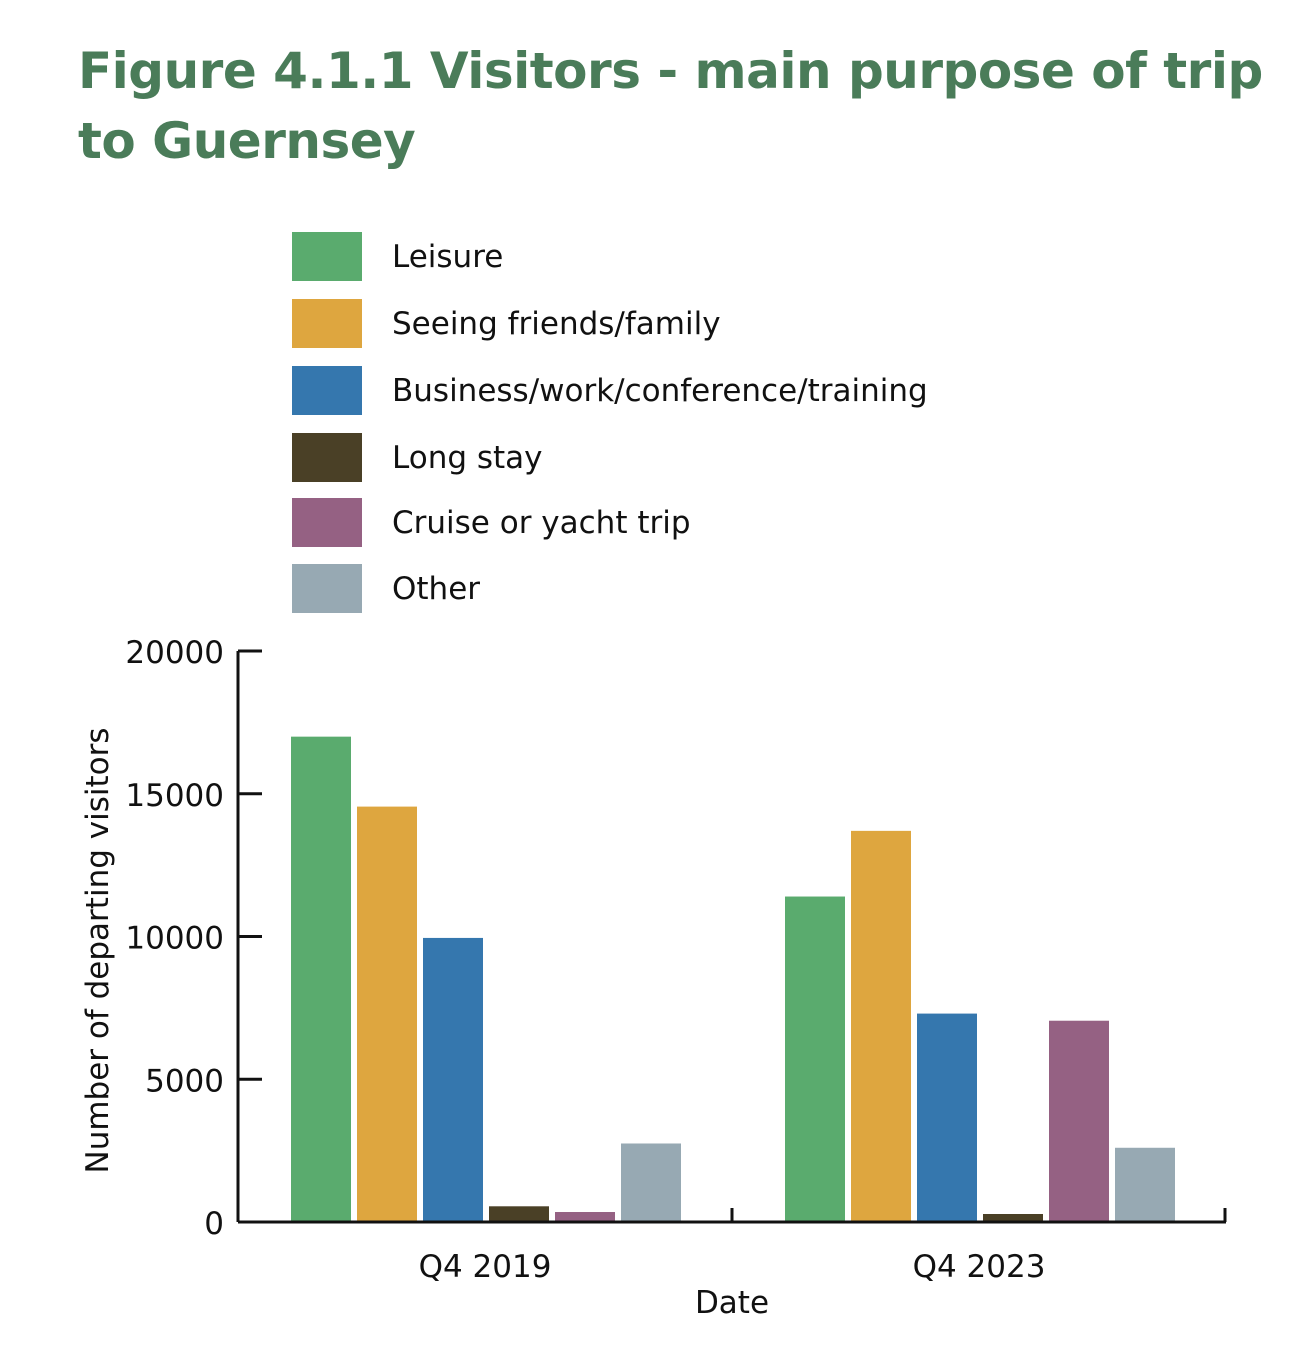 This screenshot has width=1302, height=1346. What do you see at coordinates (327, 390) in the screenshot?
I see `legend-swatch-business` at bounding box center [327, 390].